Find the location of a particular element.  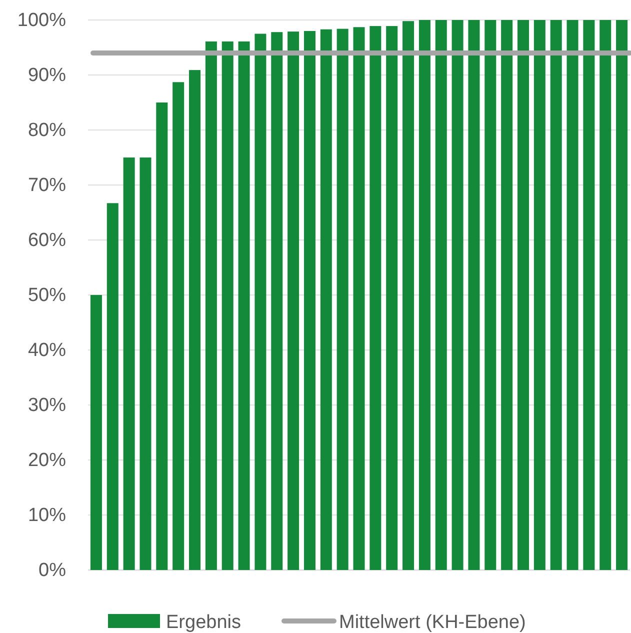

y-tick-label: 20% is located at coordinates (47, 461).